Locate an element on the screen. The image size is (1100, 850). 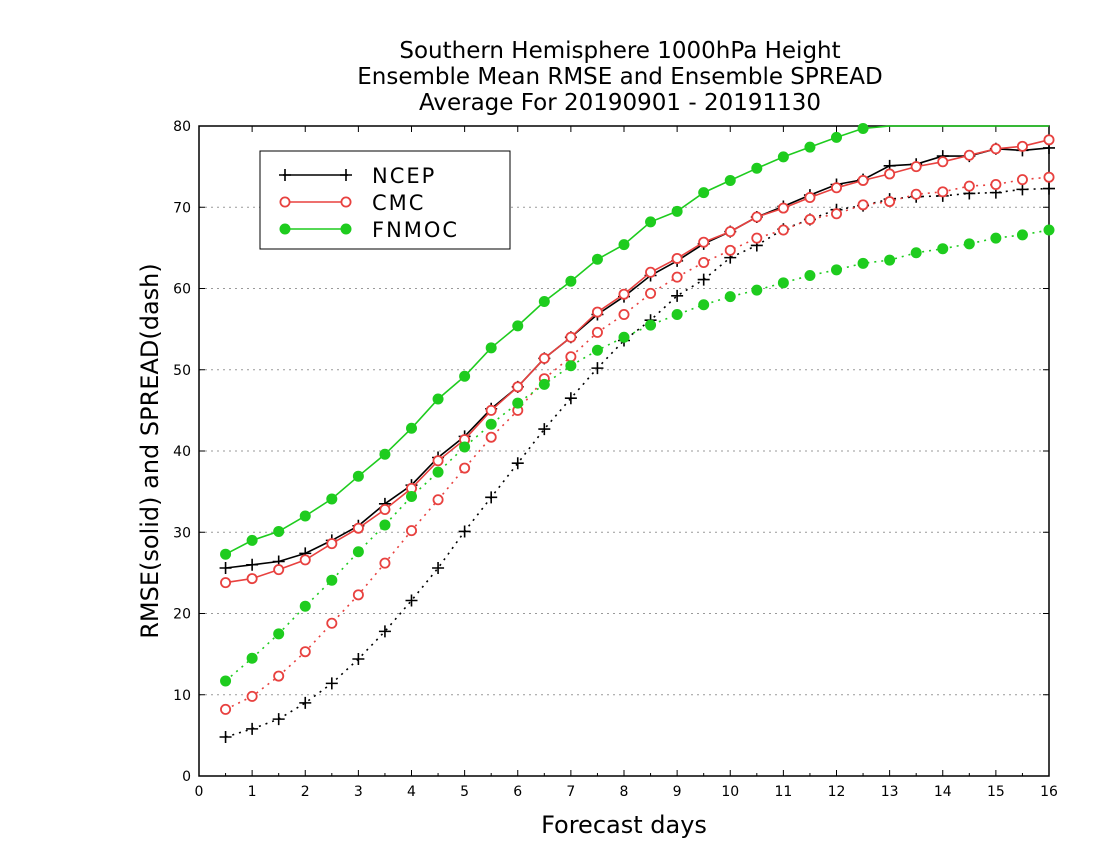
legend-label-cmc: CMC is located at coordinates (398, 203).